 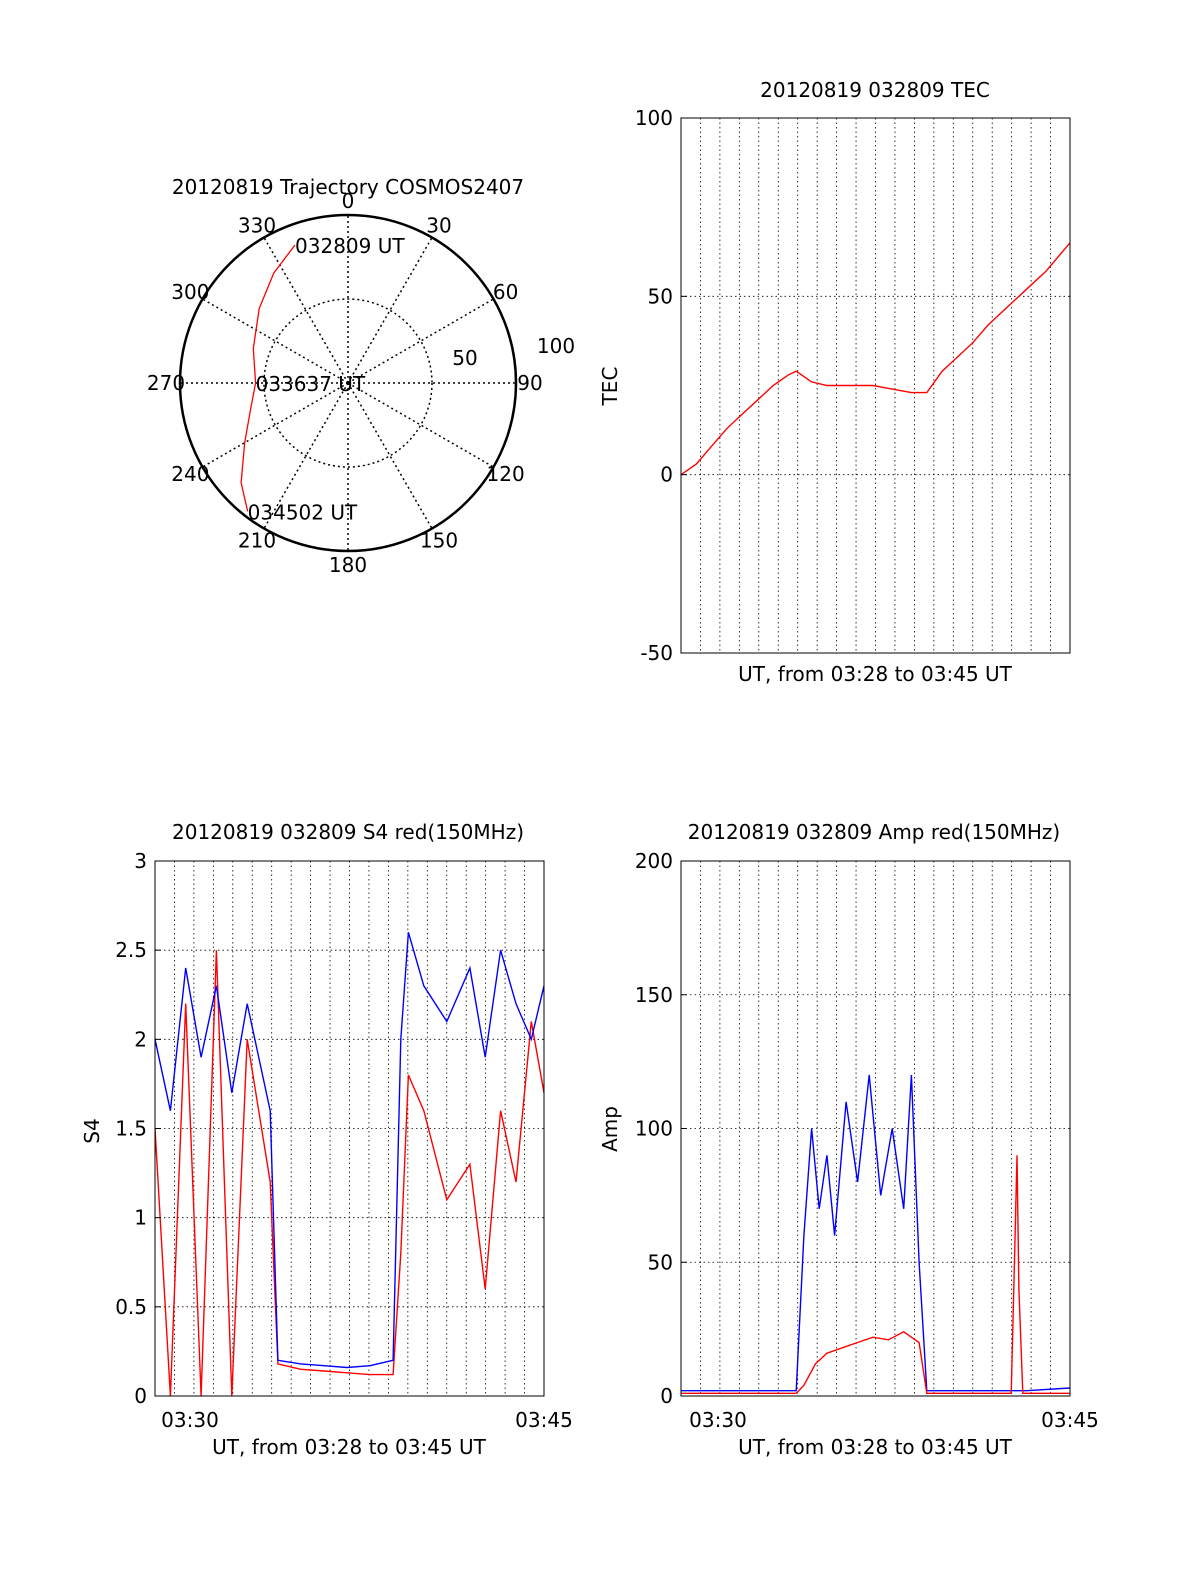 I want to click on amp-y-tick-label: 50, so click(x=660, y=1262).